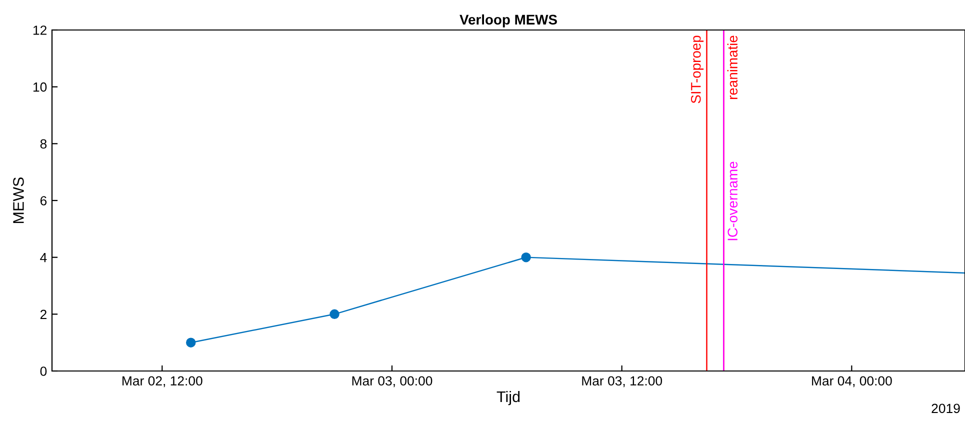 The image size is (965, 421). Describe the element at coordinates (392, 382) in the screenshot. I see `x-tick-label: Mar 03, 00:00` at that location.